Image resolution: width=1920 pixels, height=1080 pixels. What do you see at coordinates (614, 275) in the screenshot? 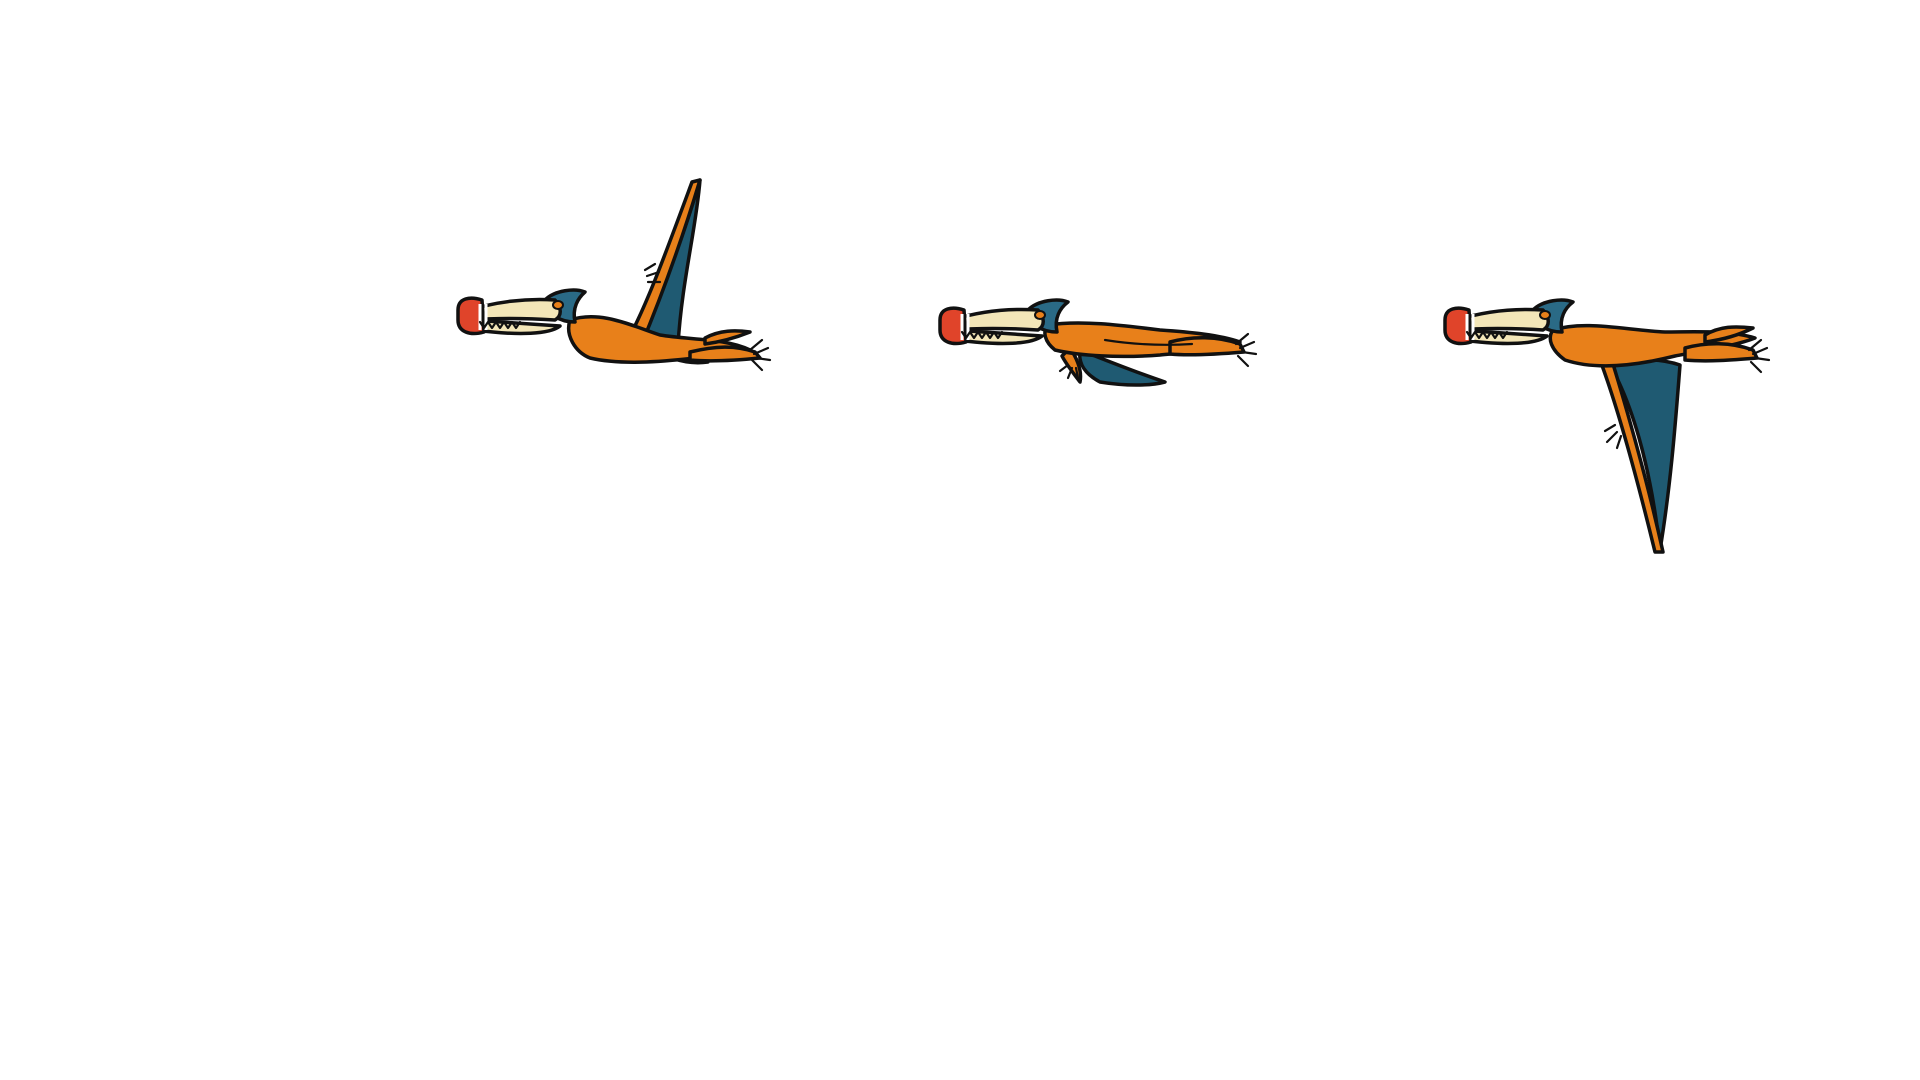
I see `pterosaur-sprite-wings-up` at bounding box center [614, 275].